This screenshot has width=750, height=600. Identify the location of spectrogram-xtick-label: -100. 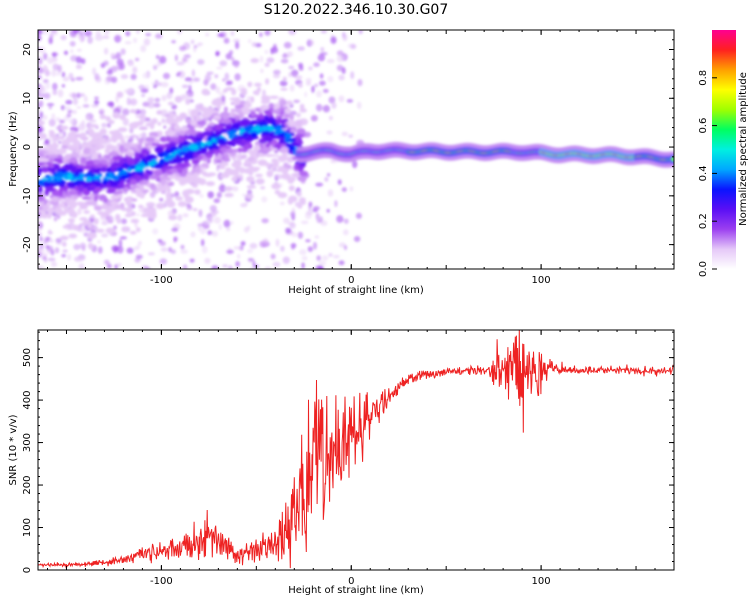
(161, 280).